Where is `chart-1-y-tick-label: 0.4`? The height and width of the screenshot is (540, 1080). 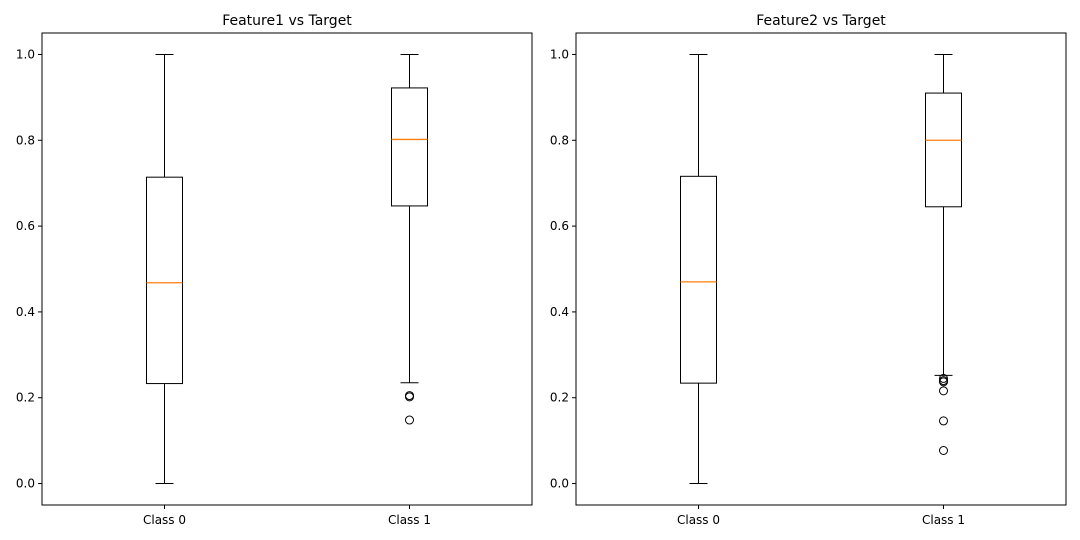 chart-1-y-tick-label: 0.4 is located at coordinates (25, 312).